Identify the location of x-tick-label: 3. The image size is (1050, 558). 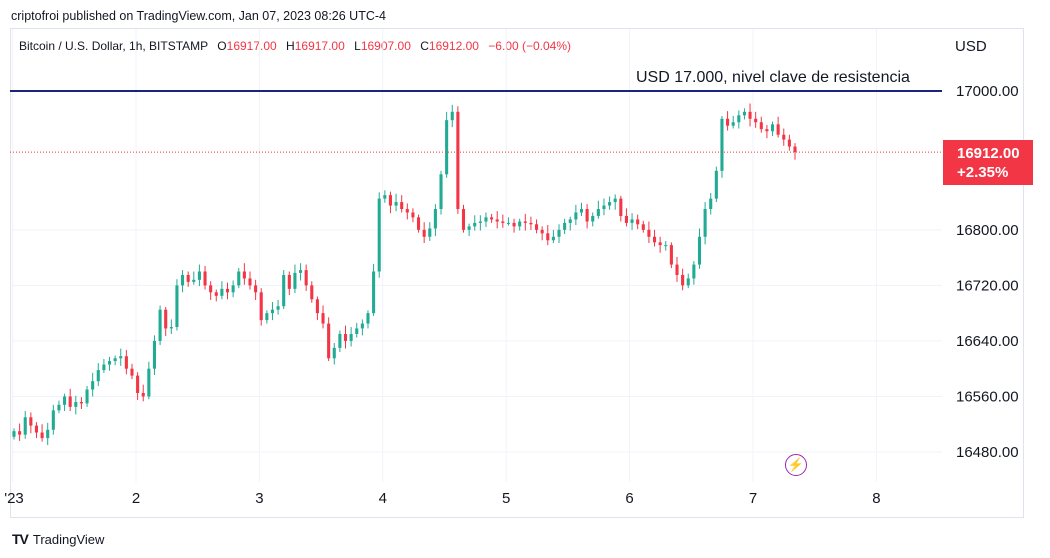
(259, 498).